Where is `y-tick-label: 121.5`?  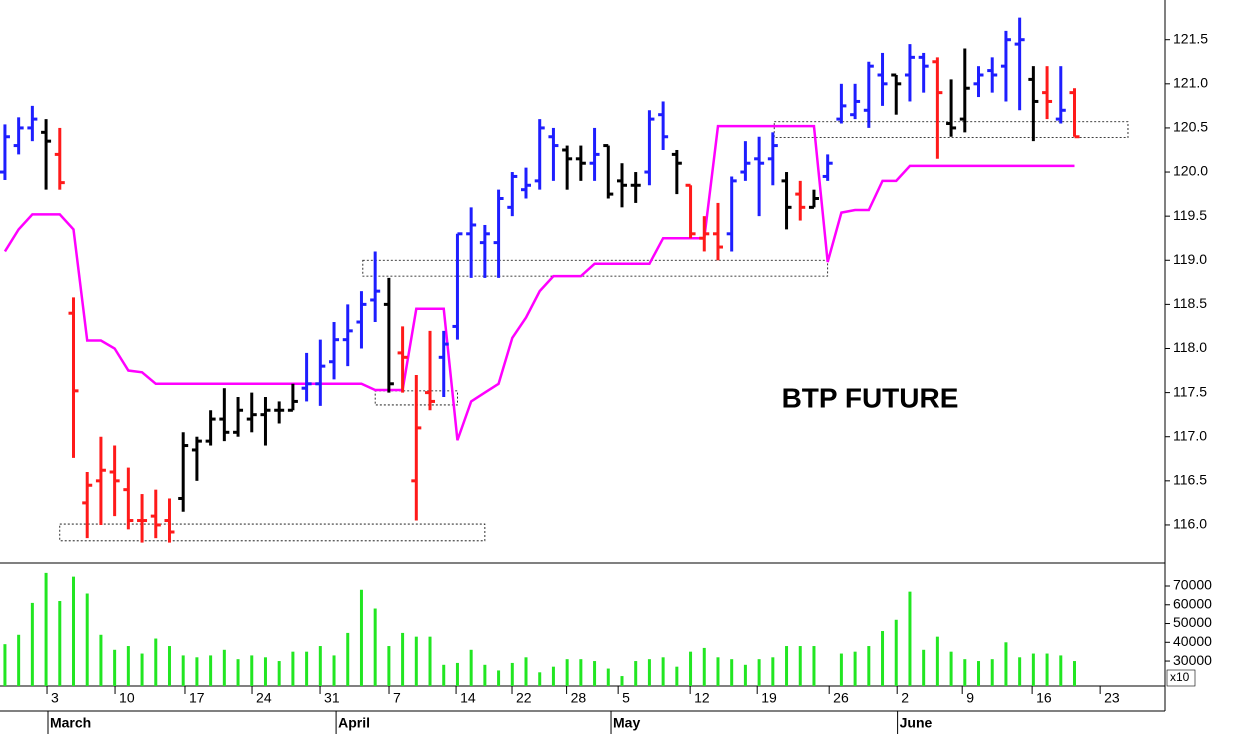 y-tick-label: 121.5 is located at coordinates (1190, 38).